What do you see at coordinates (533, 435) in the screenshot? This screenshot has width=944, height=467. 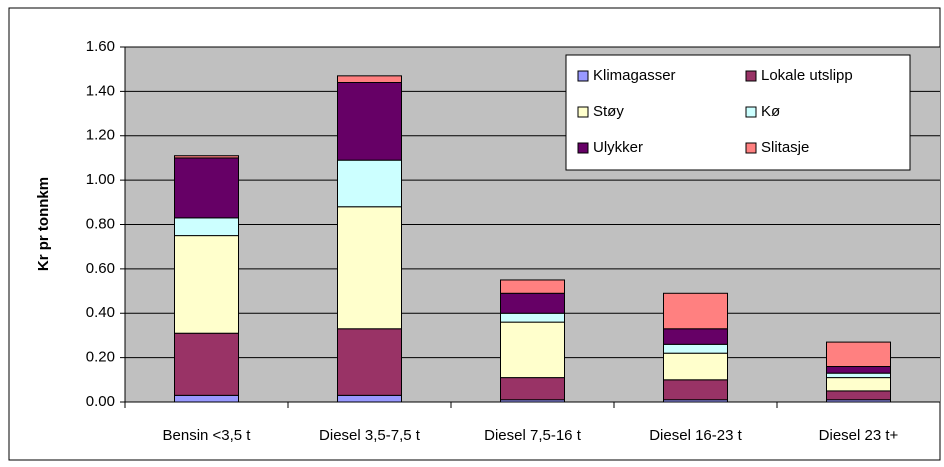 I see `x-tick-label: Diesel 7,5-16 t` at bounding box center [533, 435].